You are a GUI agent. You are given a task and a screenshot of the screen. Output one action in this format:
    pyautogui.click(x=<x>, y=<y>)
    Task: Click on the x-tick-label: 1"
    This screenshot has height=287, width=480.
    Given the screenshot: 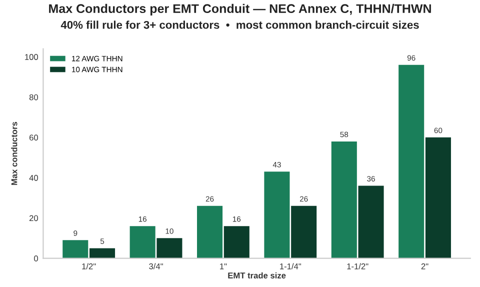 What is the action you would take?
    pyautogui.click(x=223, y=266)
    